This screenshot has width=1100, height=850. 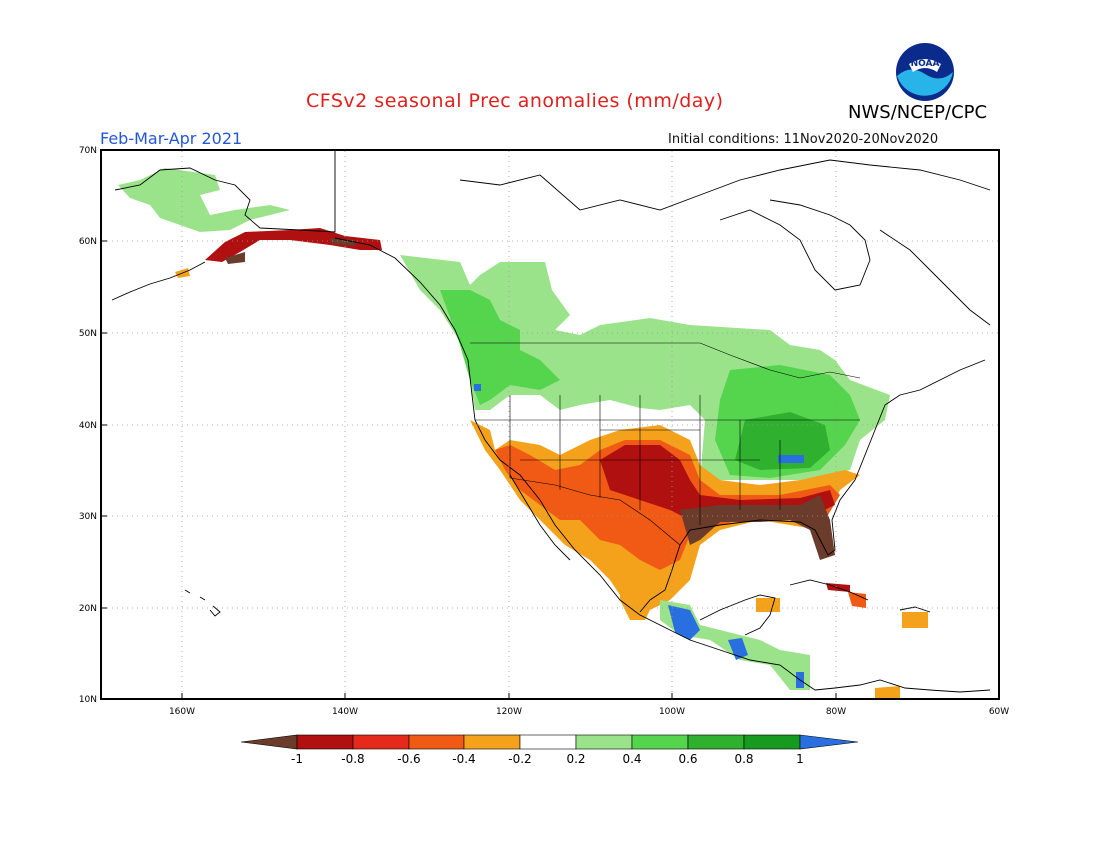 What do you see at coordinates (768, 605) in the screenshot?
I see `anomaly-yucatan-orange` at bounding box center [768, 605].